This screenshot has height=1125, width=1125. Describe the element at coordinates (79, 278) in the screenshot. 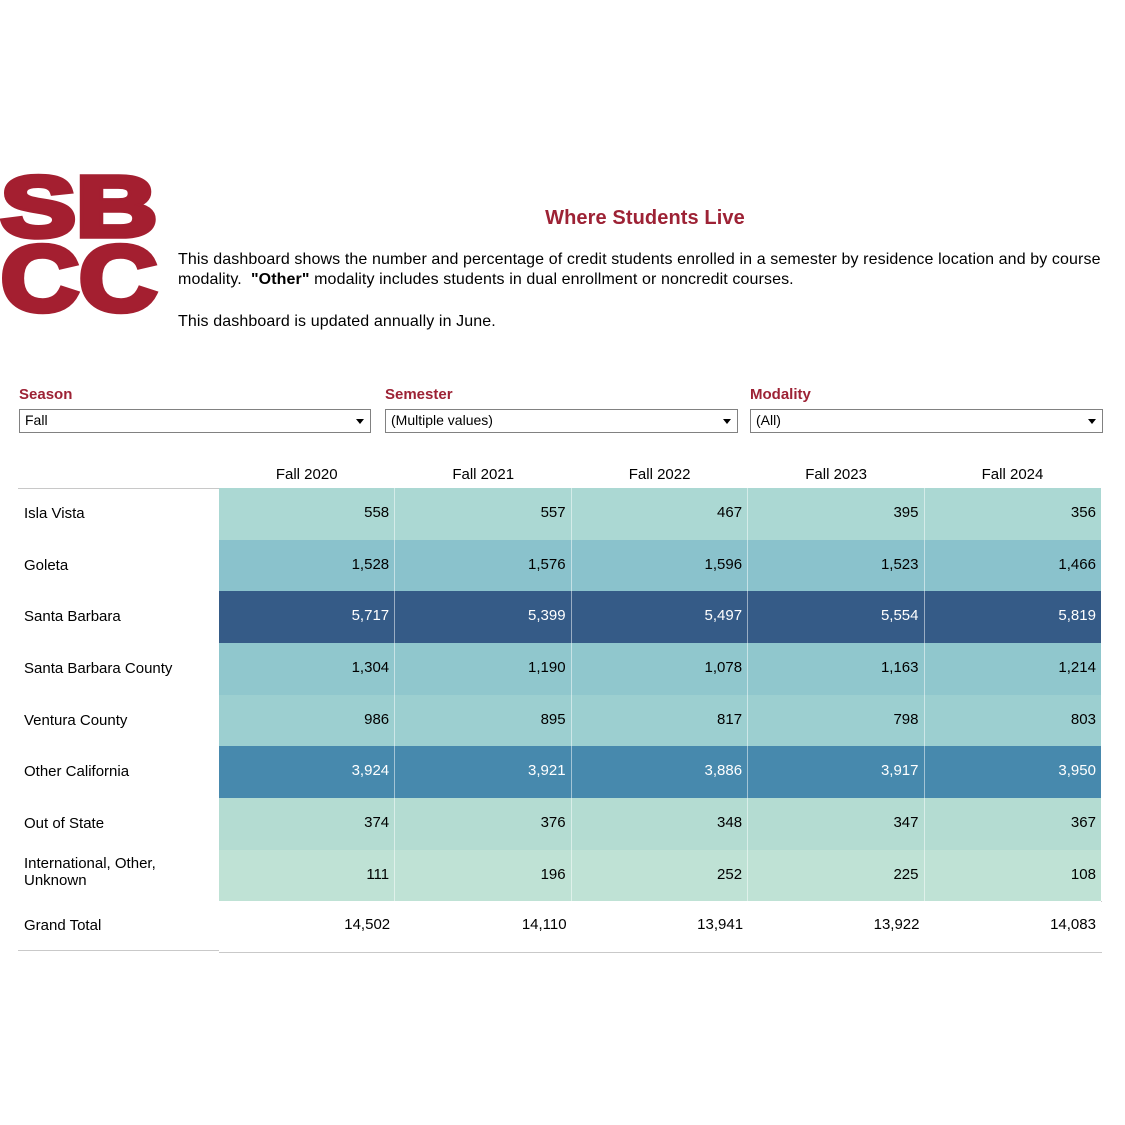

I see `svg-text: CC` at that location.